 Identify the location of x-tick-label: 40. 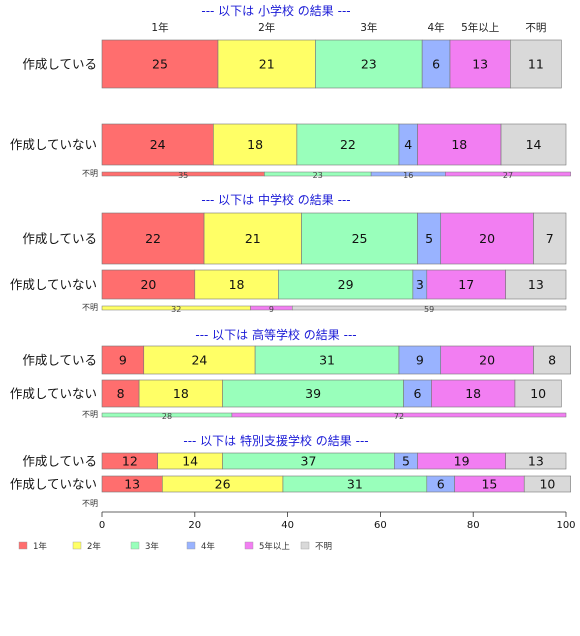
(287, 525).